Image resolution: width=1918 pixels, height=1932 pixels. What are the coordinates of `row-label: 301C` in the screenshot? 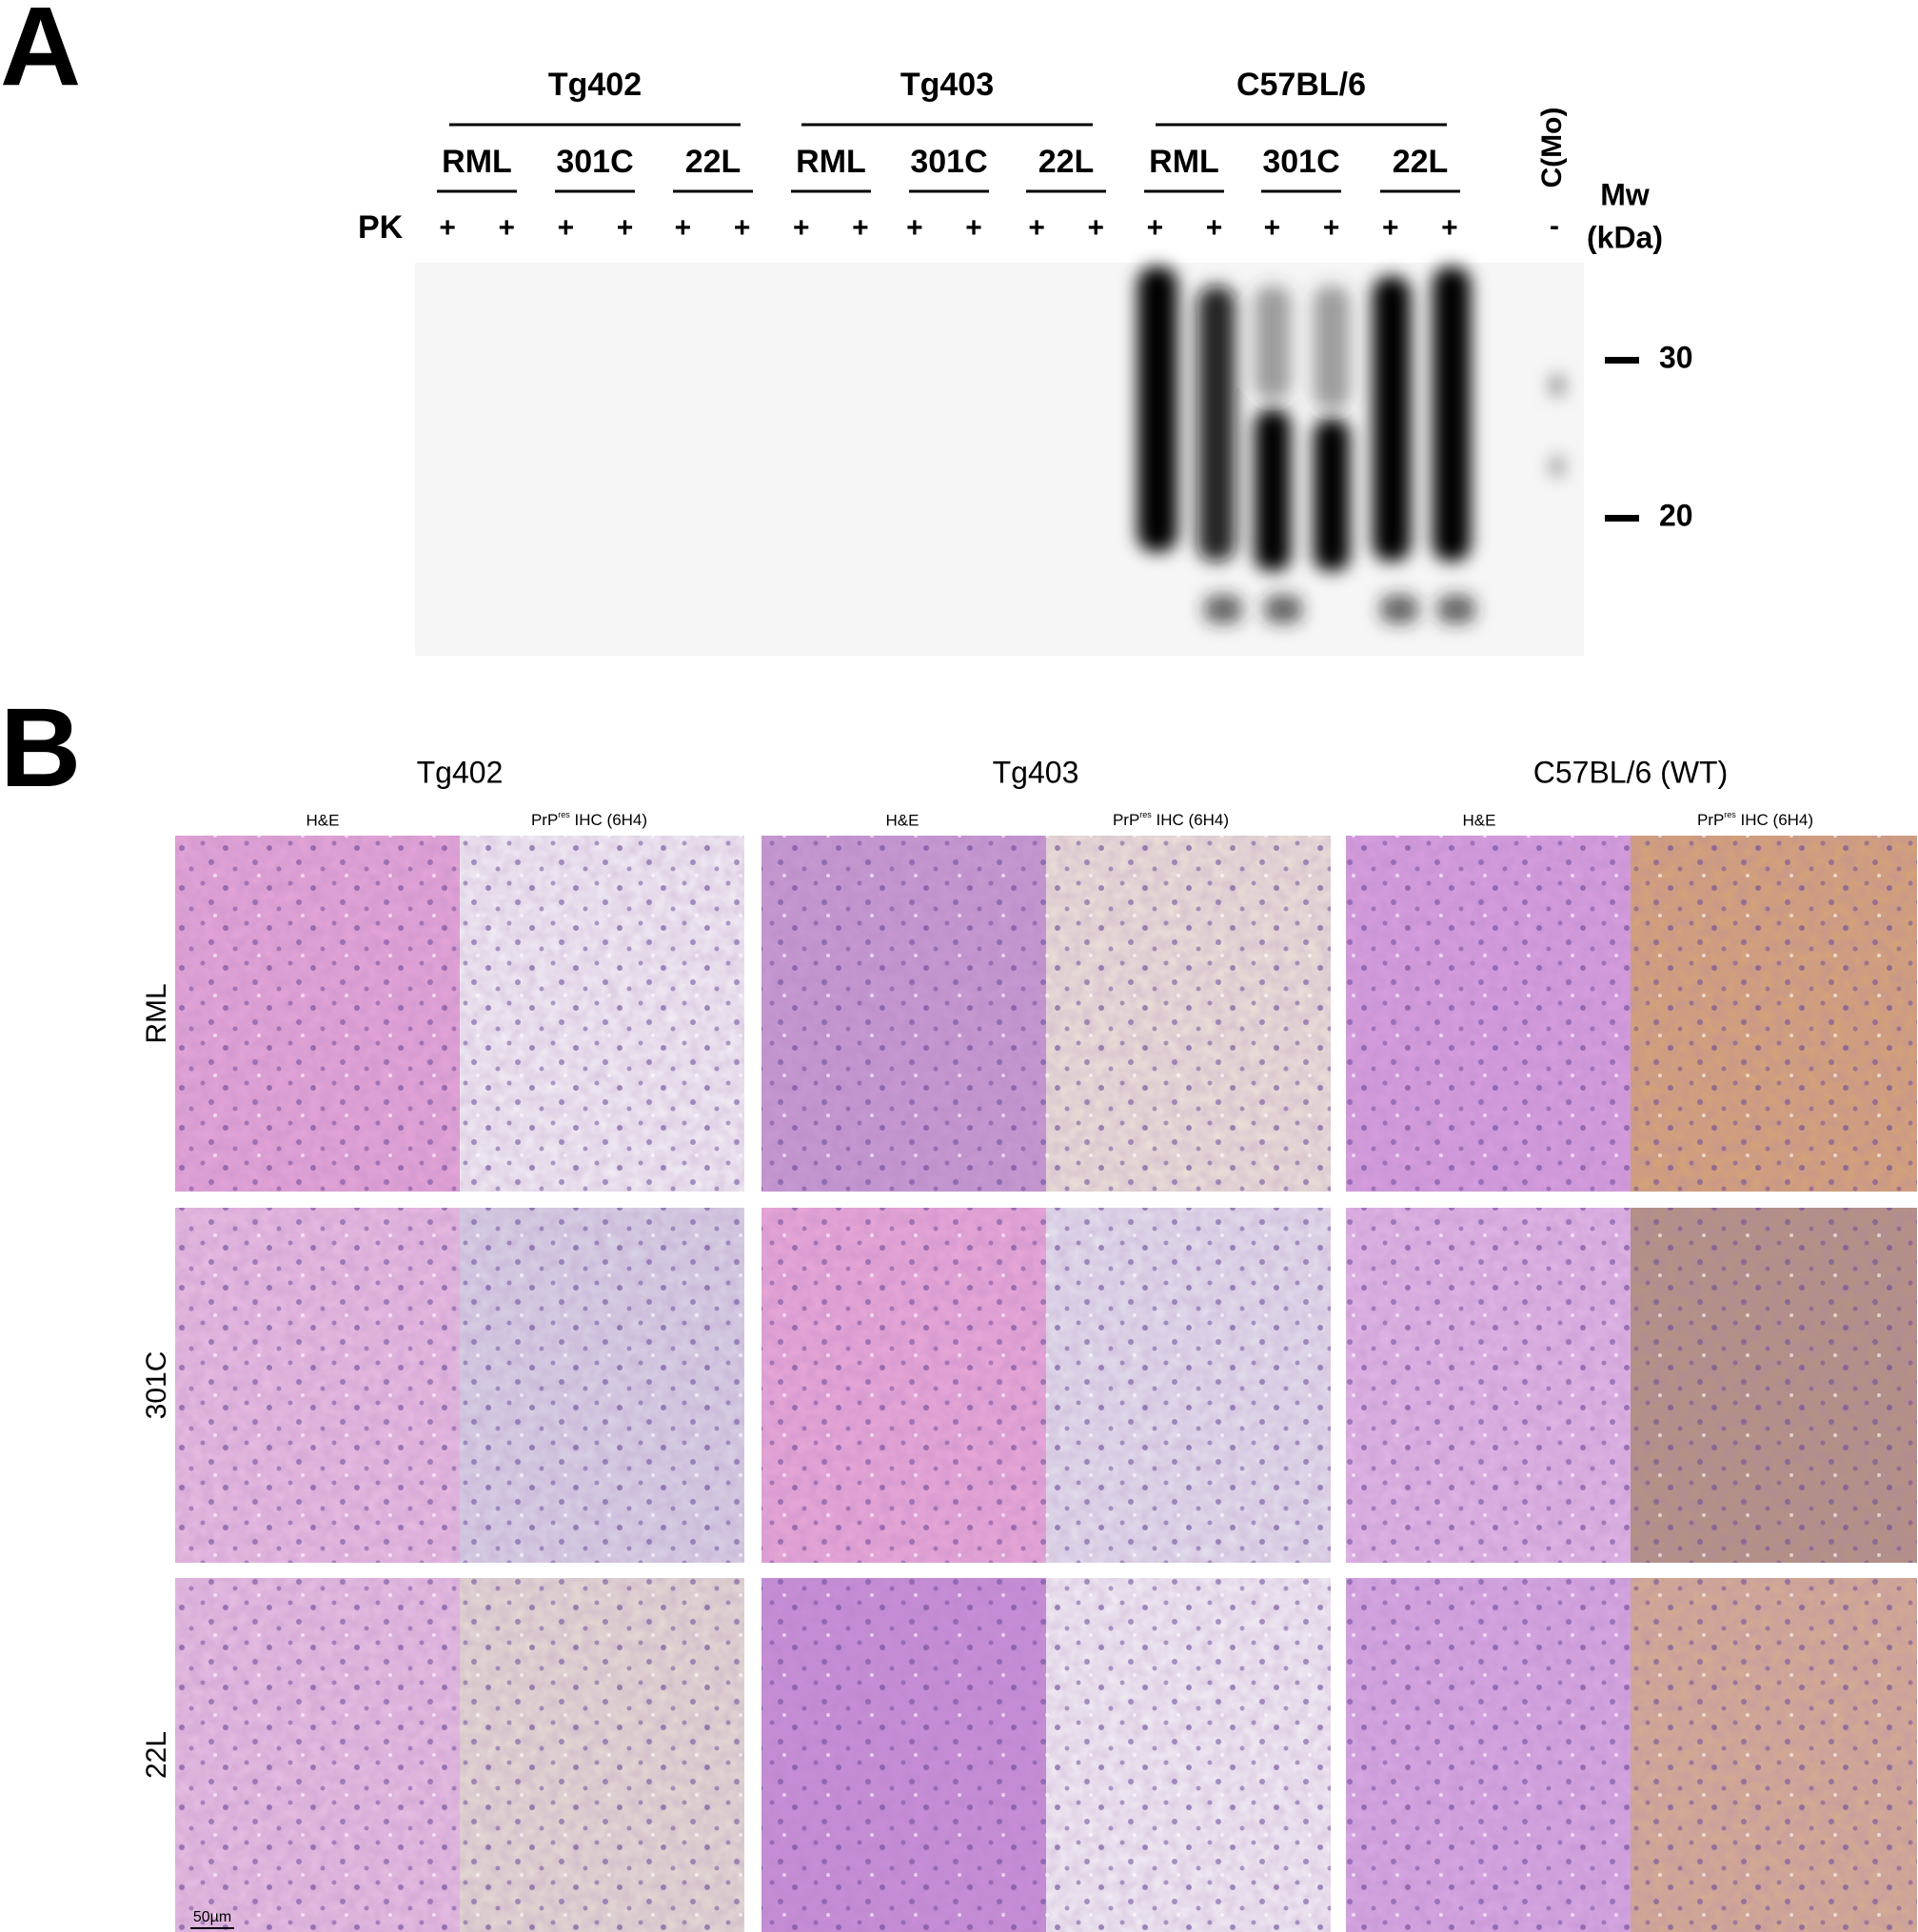 It's located at (156, 1386).